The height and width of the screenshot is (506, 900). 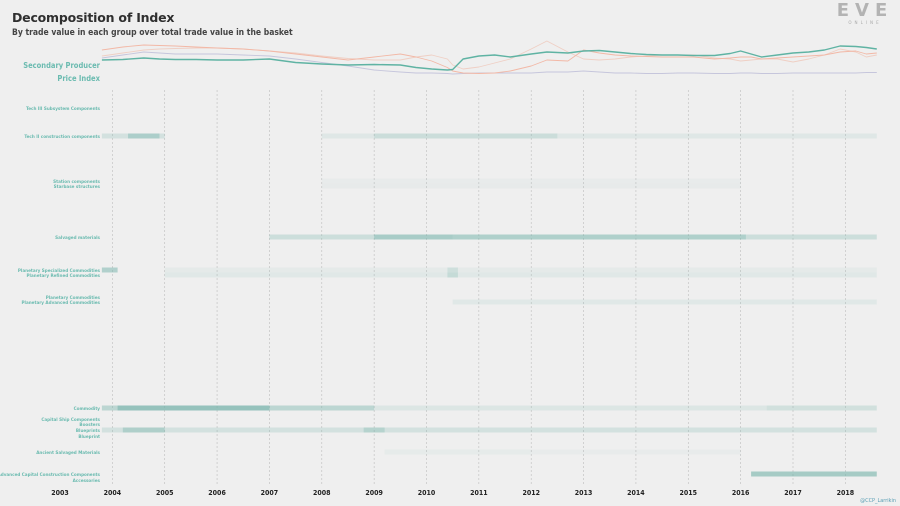 I want to click on eve-online-logo: EVE ONLINE, so click(x=865, y=15).